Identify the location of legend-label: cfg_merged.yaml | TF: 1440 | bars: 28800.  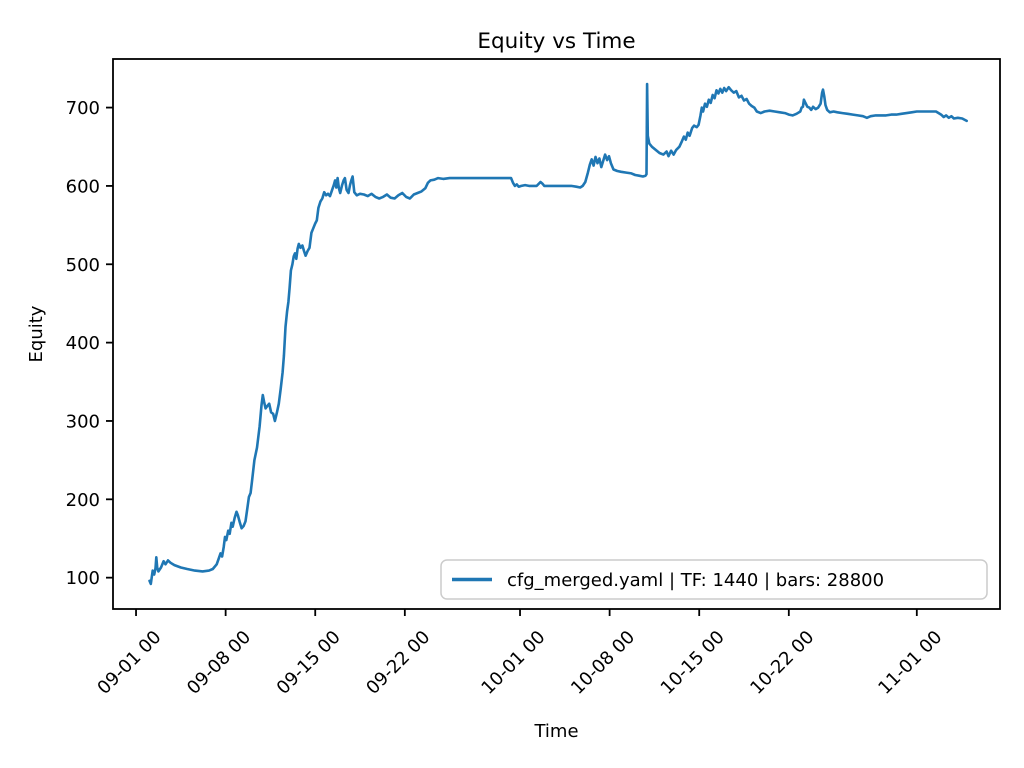
(695, 580).